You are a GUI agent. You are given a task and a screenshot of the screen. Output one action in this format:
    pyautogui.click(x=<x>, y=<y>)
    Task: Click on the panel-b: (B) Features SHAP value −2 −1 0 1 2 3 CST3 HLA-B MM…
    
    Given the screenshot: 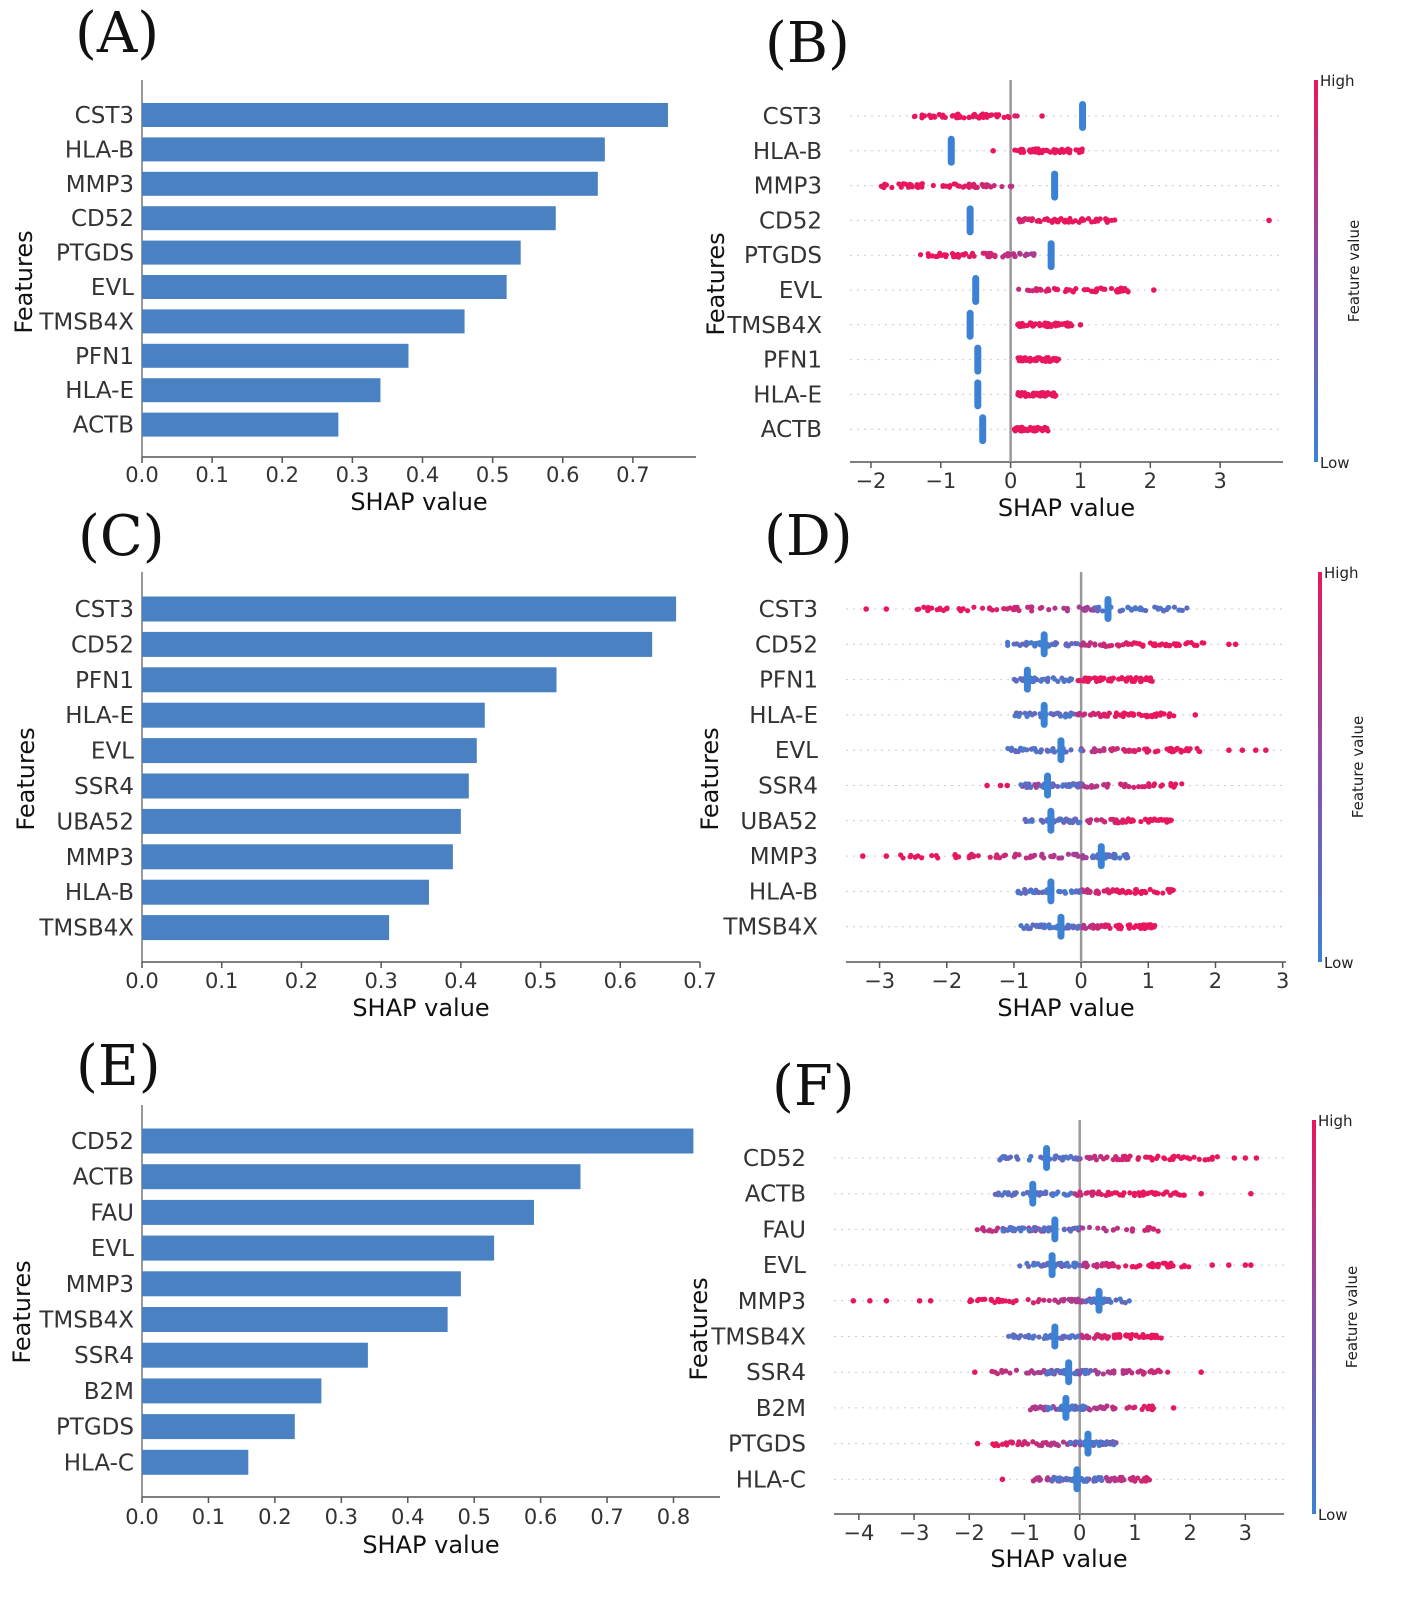 What is the action you would take?
    pyautogui.click(x=1032, y=266)
    